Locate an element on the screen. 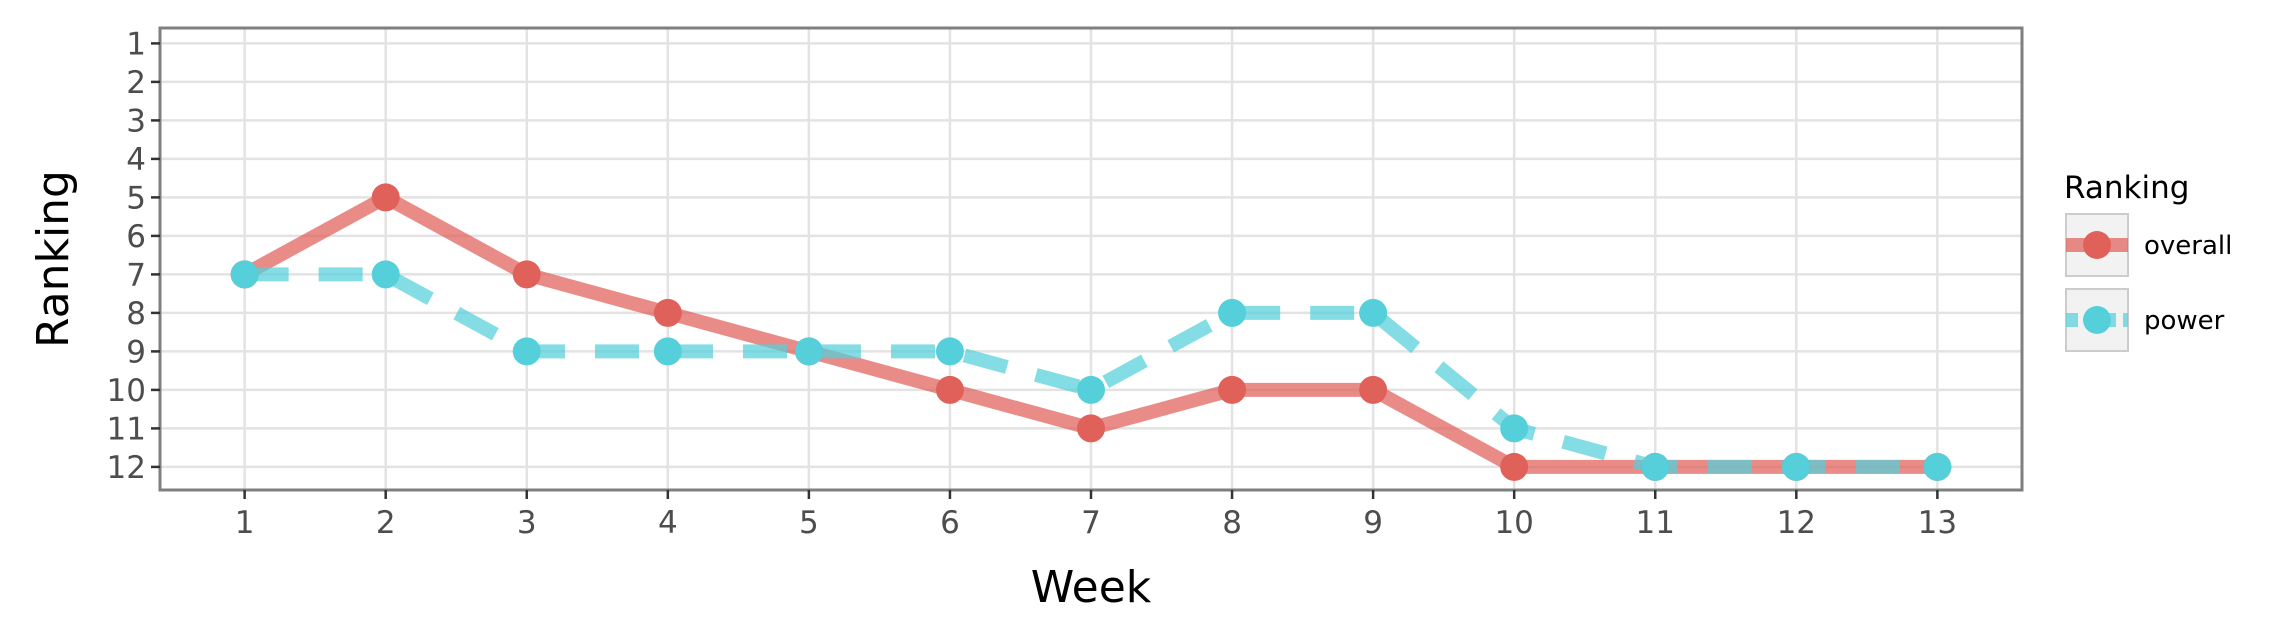 The height and width of the screenshot is (642, 2276). y-tick-label: 1 is located at coordinates (136, 44).